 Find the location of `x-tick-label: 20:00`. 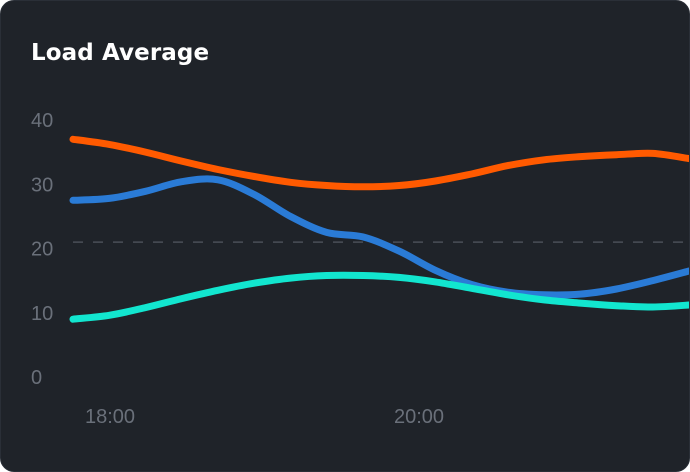

x-tick-label: 20:00 is located at coordinates (419, 417).